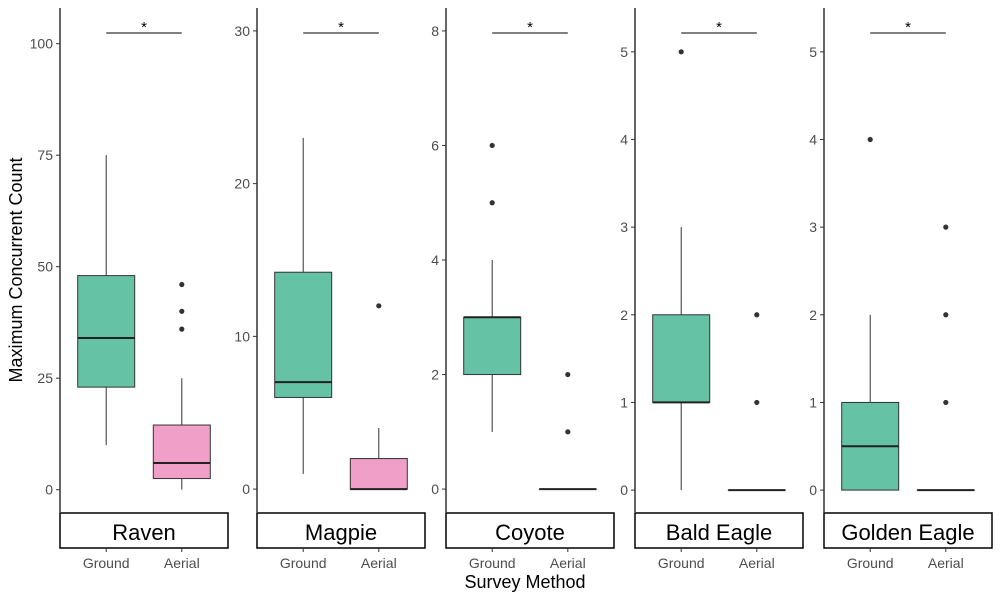  Describe the element at coordinates (719, 532) in the screenshot. I see `panel-title: Bald Eagle` at that location.